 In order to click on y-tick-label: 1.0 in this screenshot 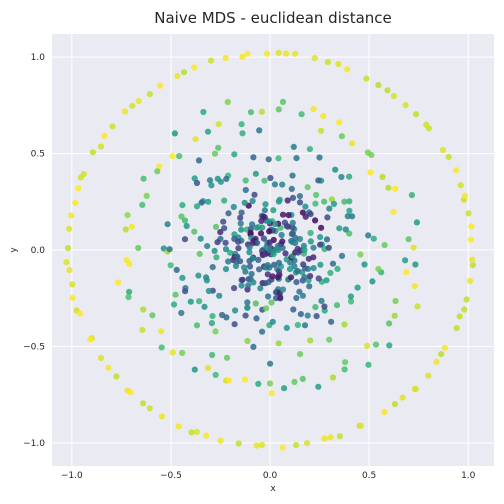, I will do `click(38, 58)`.